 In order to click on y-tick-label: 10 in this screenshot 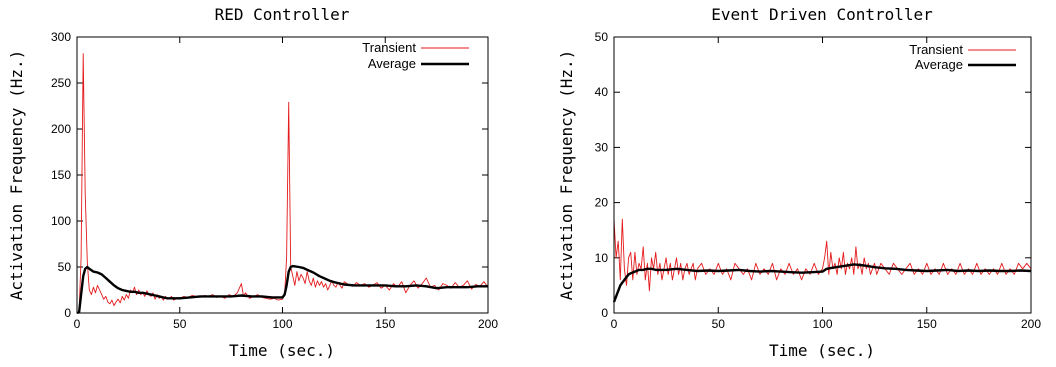, I will do `click(602, 258)`.